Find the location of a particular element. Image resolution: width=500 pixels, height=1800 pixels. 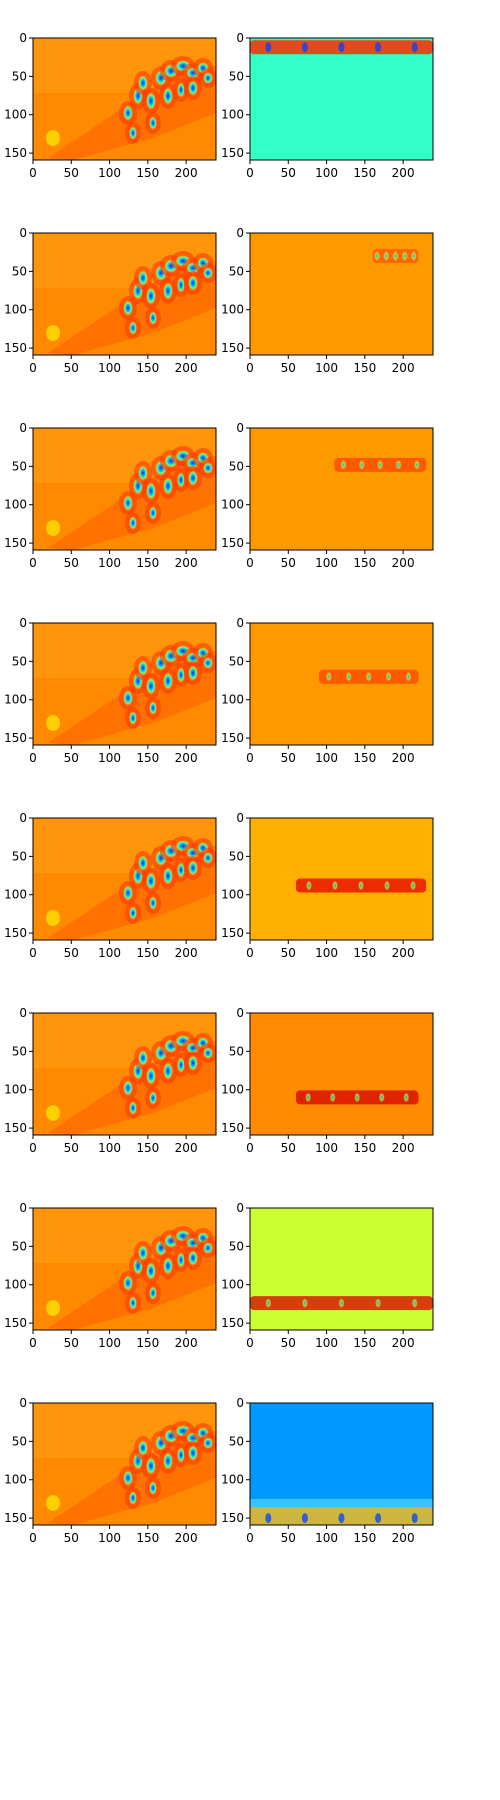

panel-r4-c1: 0 50 100 150 200 0 50 100 150 is located at coordinates (110, 690).